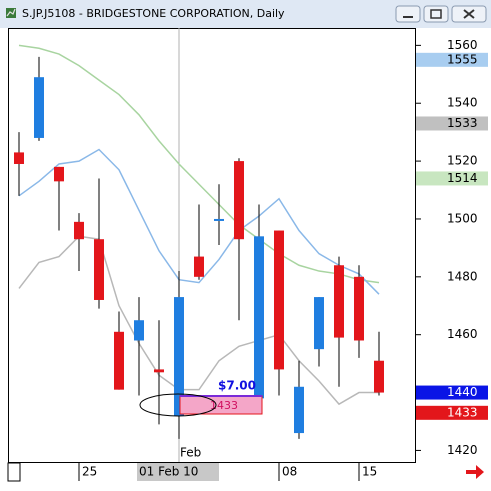  I want to click on maximize-button, so click(436, 14).